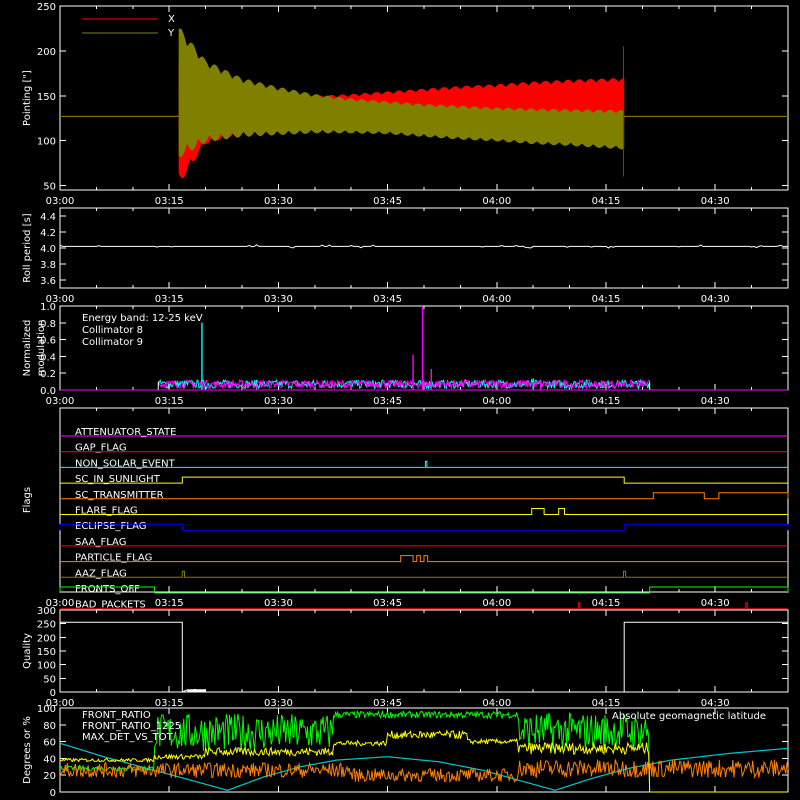  What do you see at coordinates (46, 7) in the screenshot?
I see `pointing-ytick-label: 250` at bounding box center [46, 7].